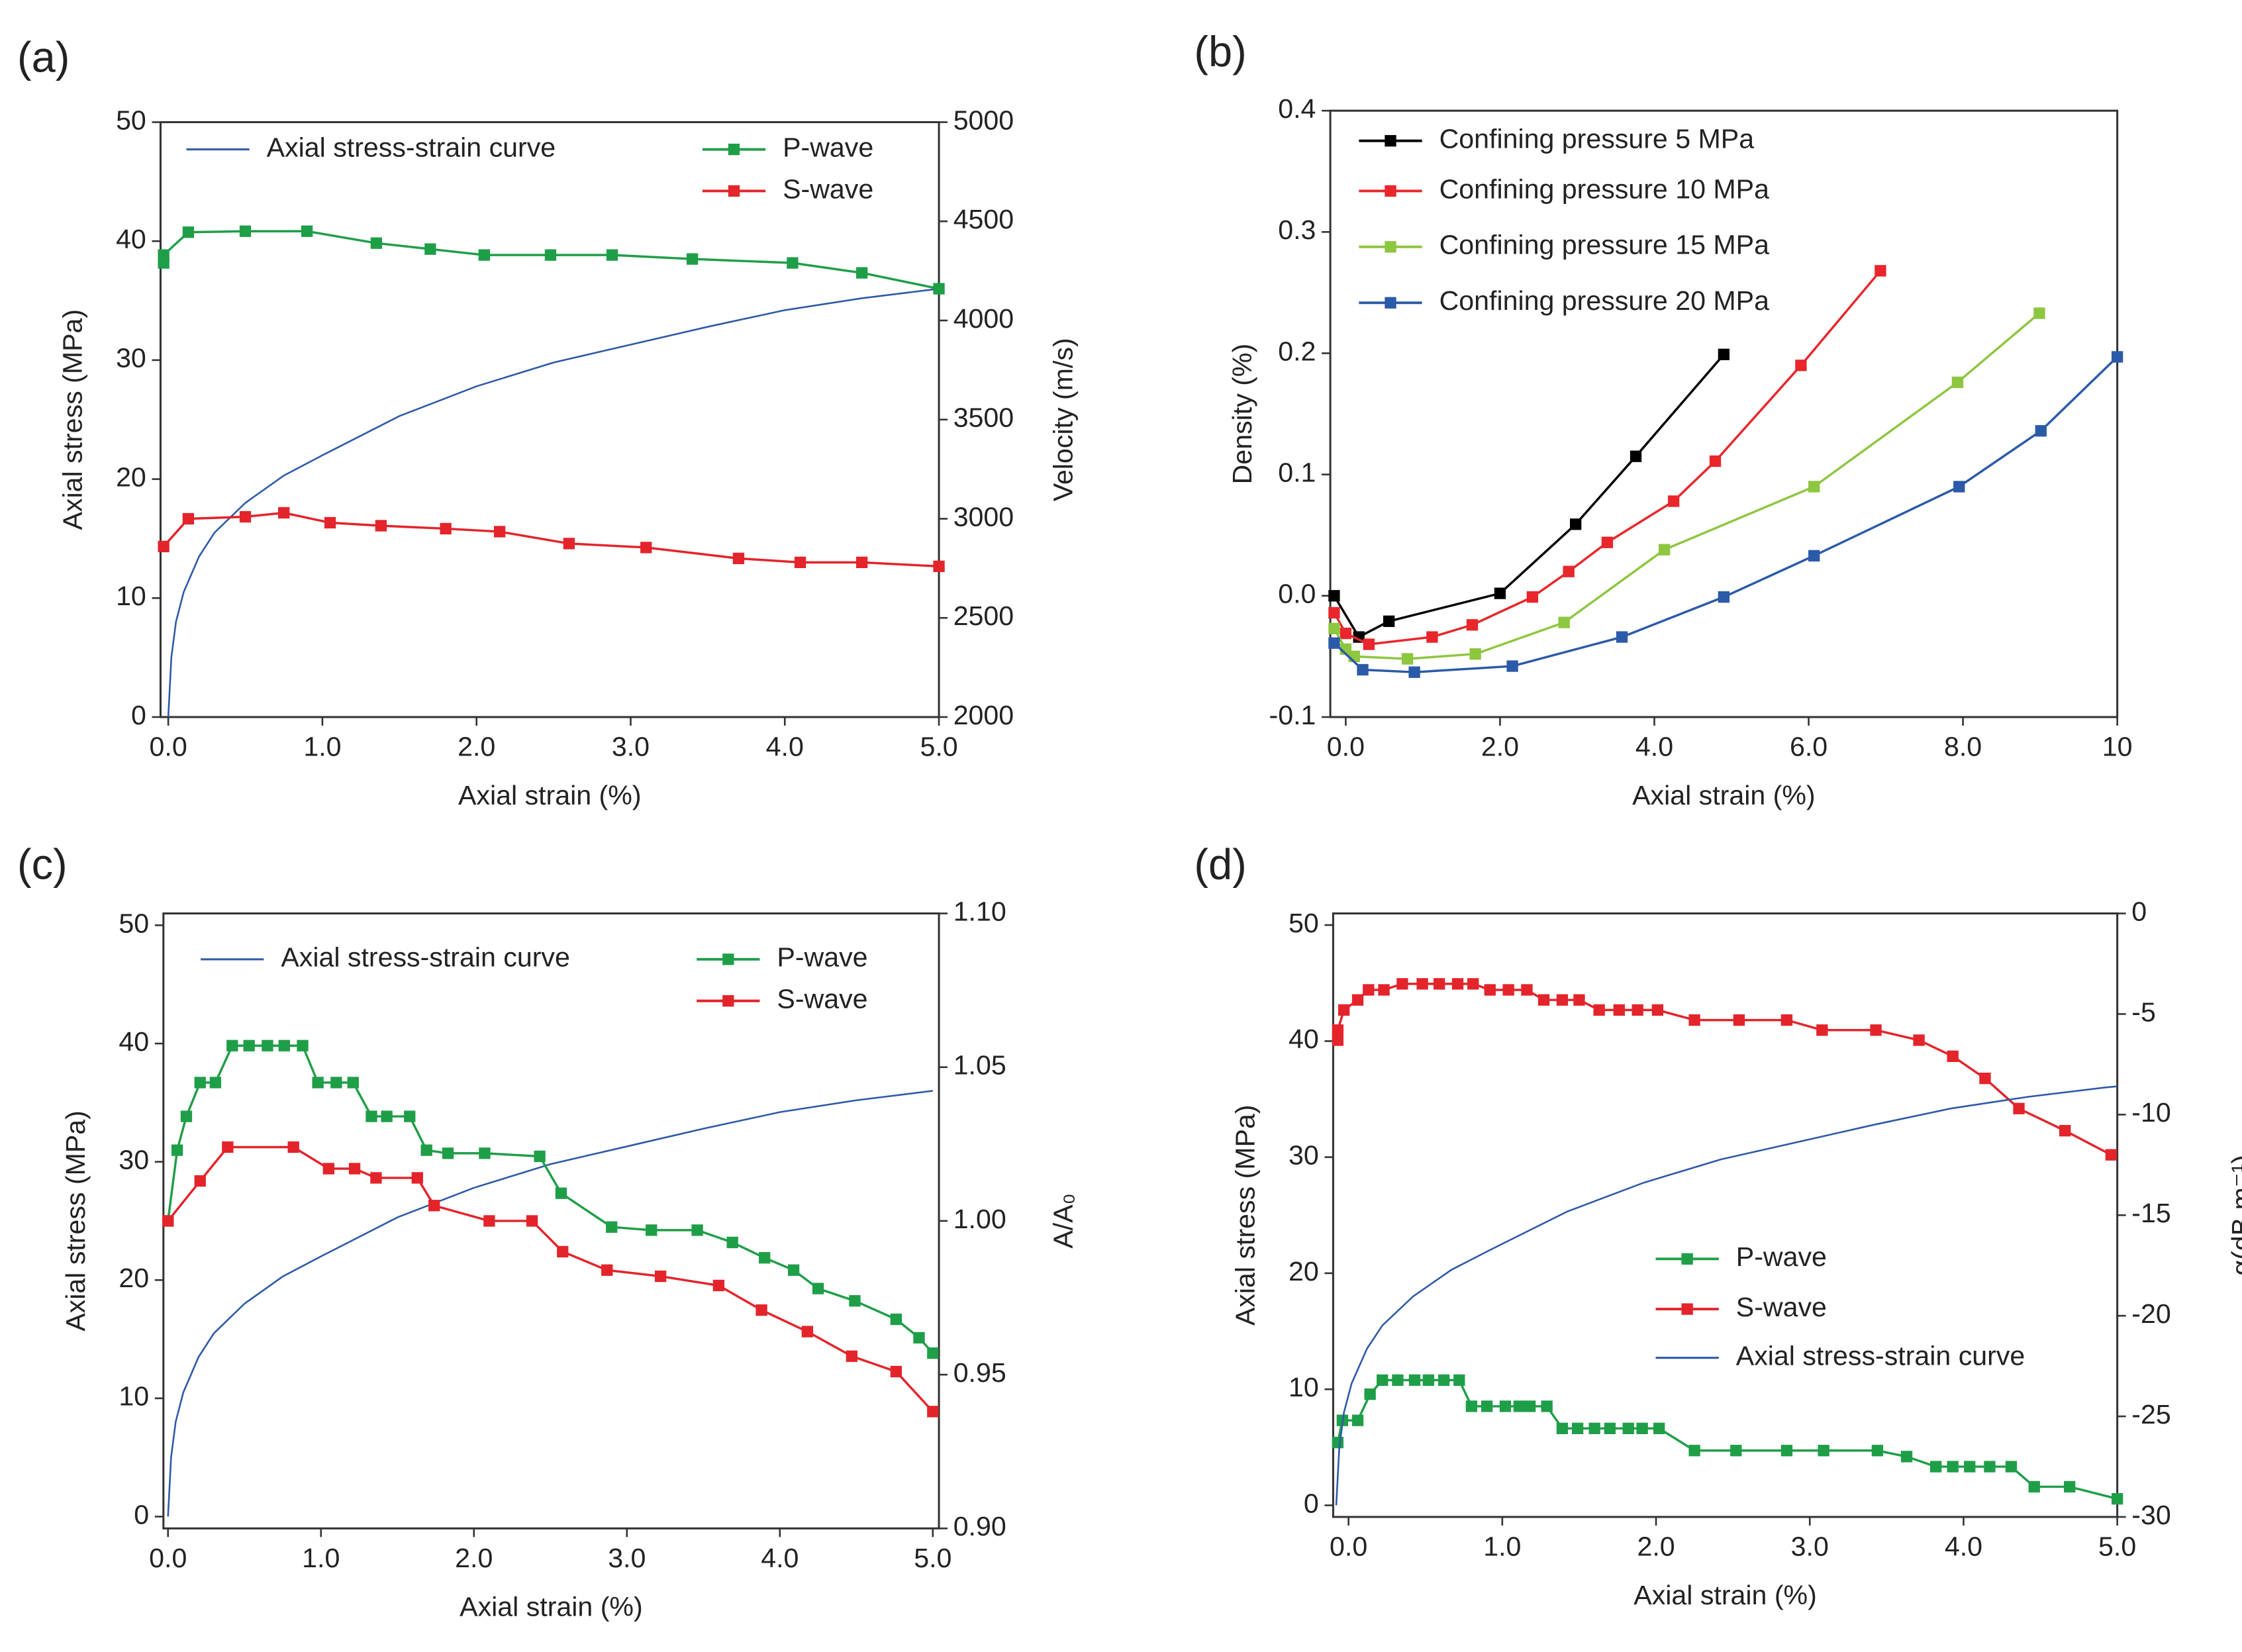  Describe the element at coordinates (553, 502) in the screenshot. I see `series-line` at that location.